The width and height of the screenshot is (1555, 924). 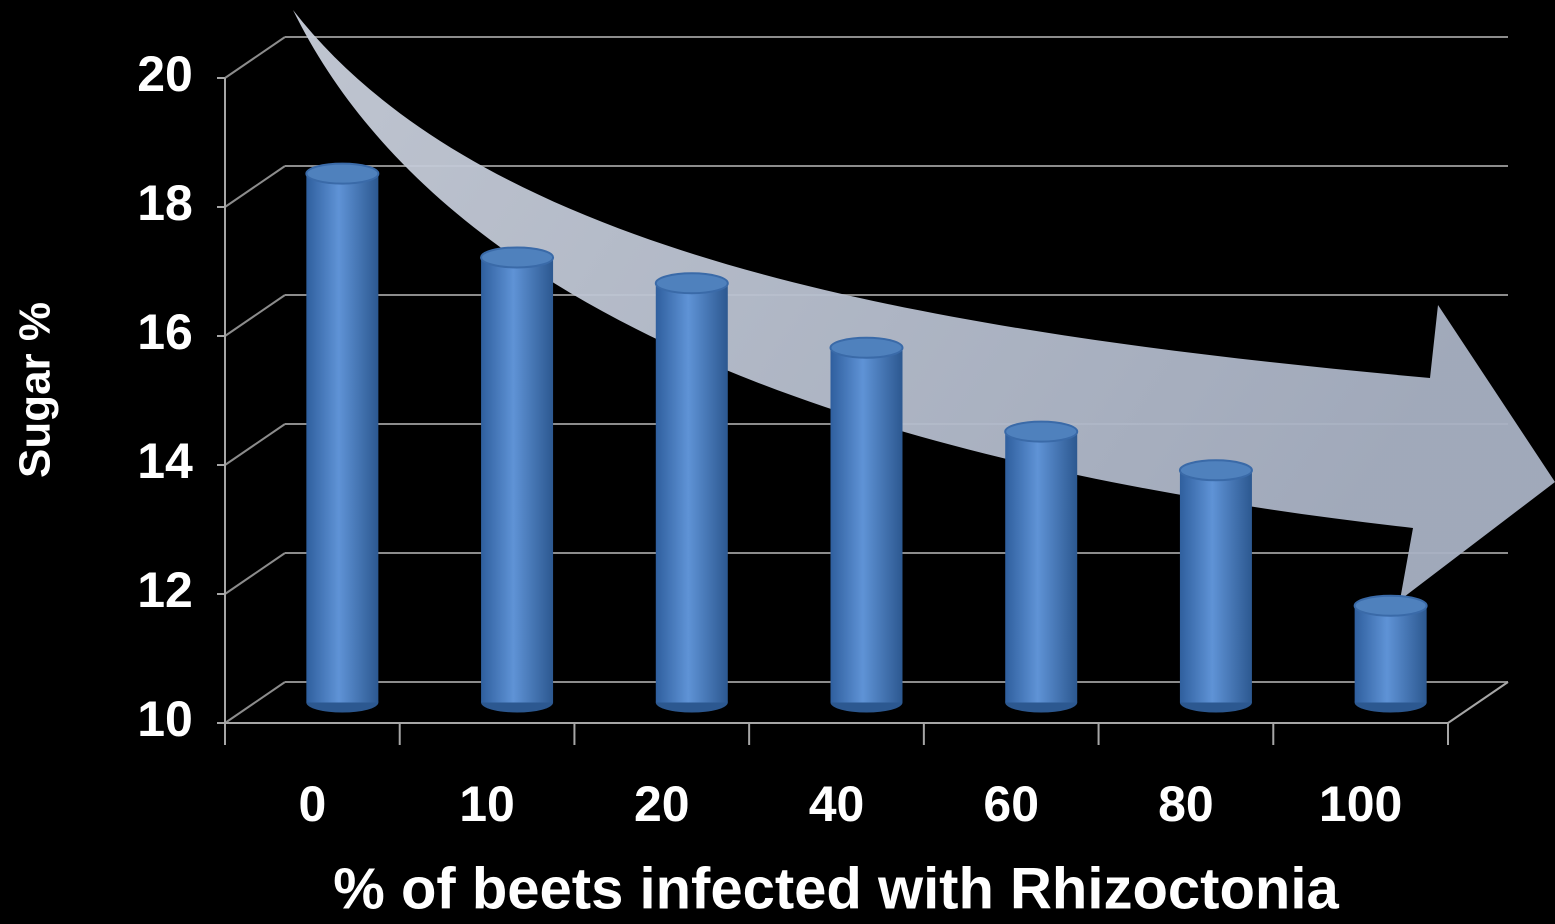 I want to click on x-tick-label: 80, so click(x=1186, y=804).